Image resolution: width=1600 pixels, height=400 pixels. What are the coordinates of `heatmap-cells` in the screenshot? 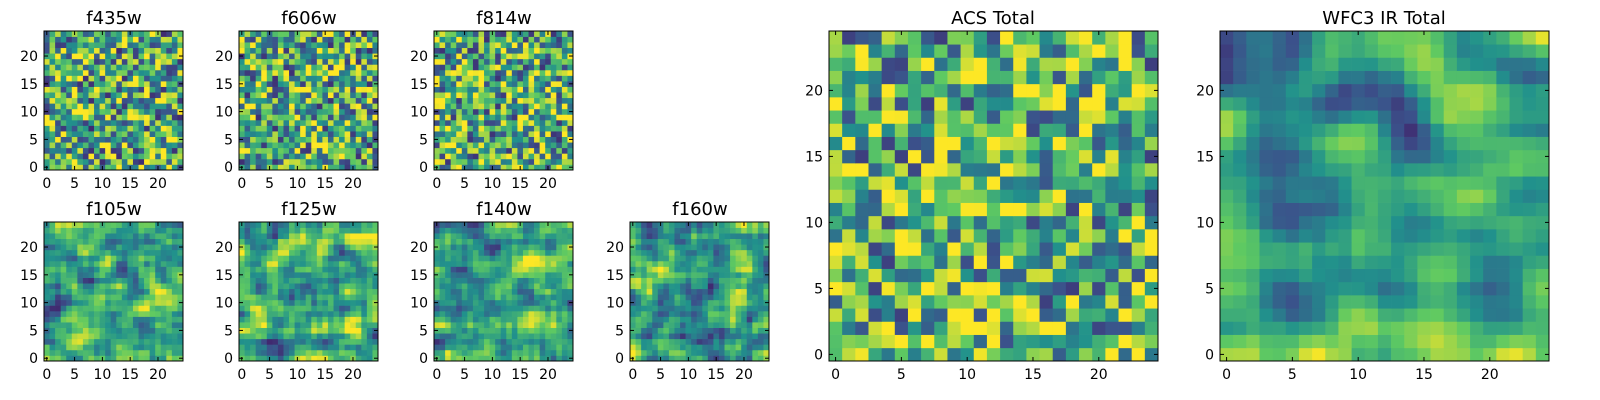 It's located at (504, 101).